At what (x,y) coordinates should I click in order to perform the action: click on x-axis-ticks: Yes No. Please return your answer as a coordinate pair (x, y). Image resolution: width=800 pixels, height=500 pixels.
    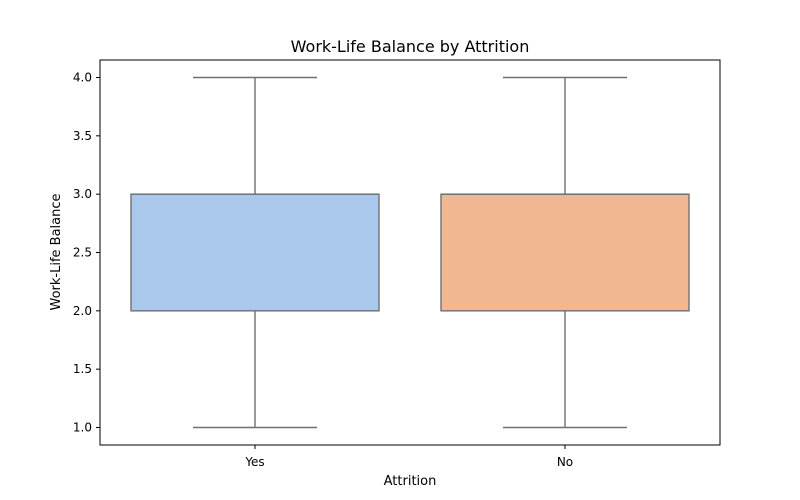
    Looking at the image, I should click on (408, 457).